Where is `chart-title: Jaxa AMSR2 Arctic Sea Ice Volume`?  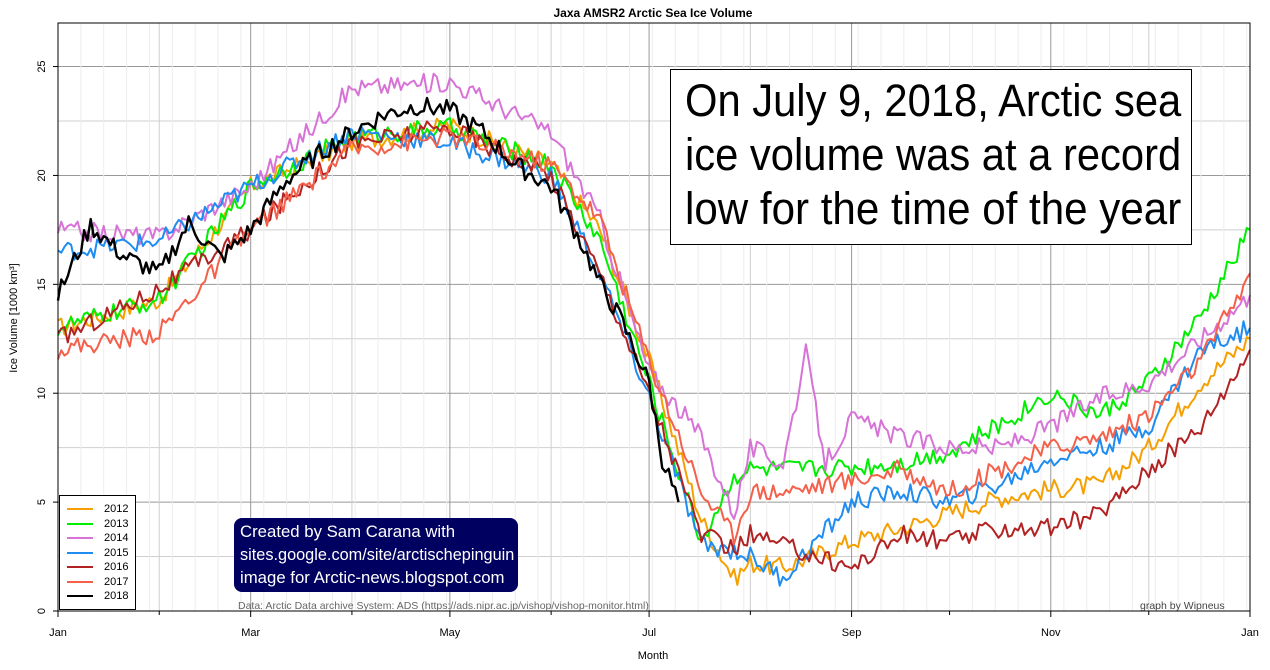
chart-title: Jaxa AMSR2 Arctic Sea Ice Volume is located at coordinates (653, 13).